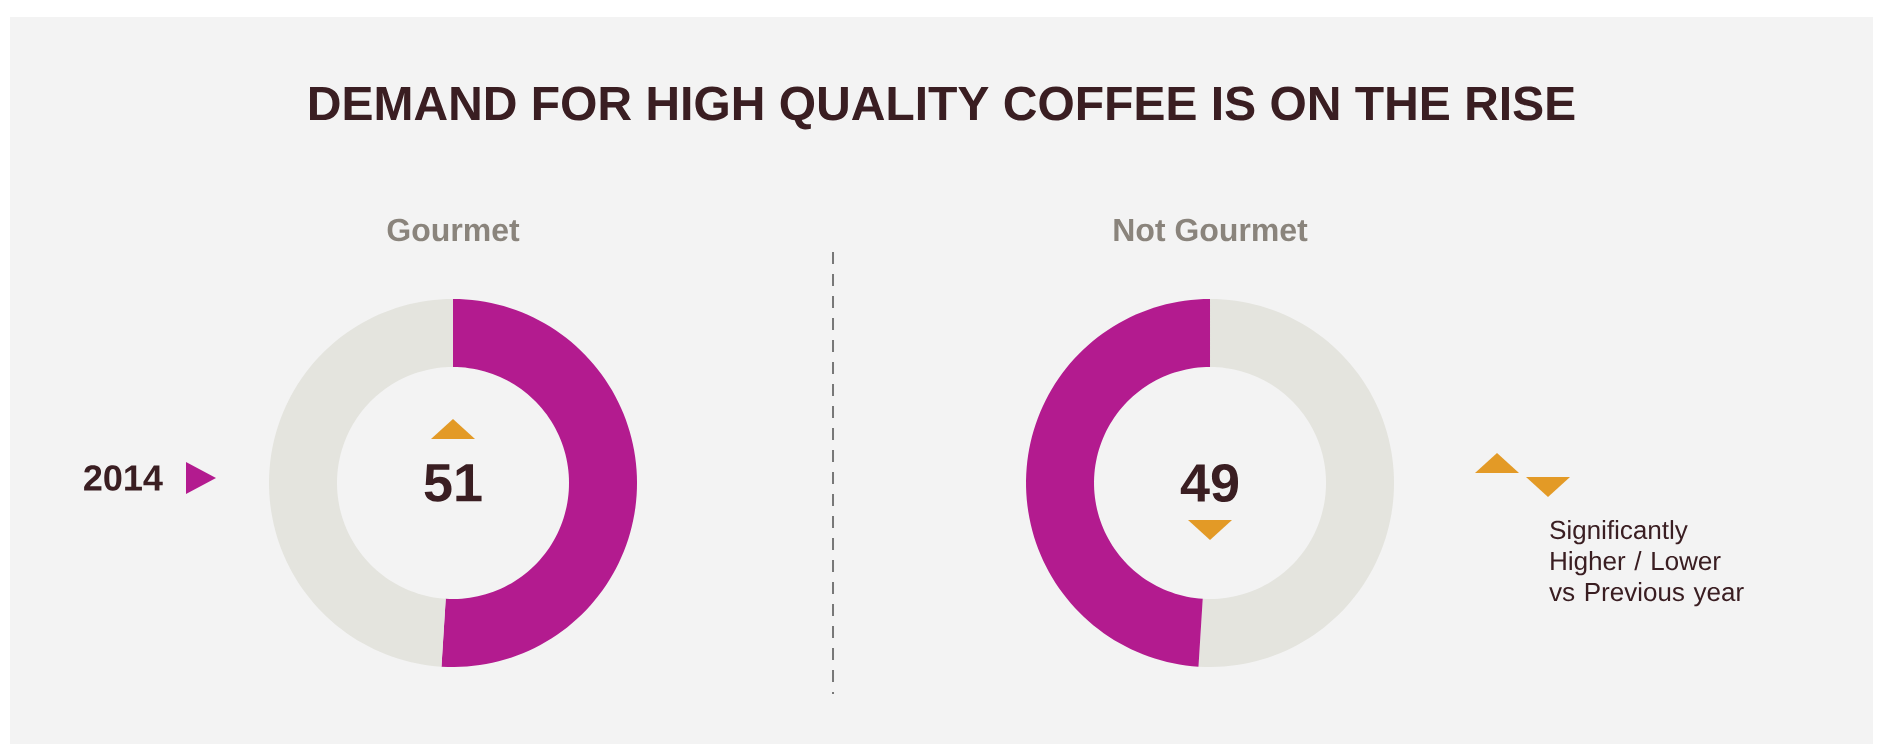 The height and width of the screenshot is (744, 1883). Describe the element at coordinates (1209, 483) in the screenshot. I see `data-label: 49` at that location.